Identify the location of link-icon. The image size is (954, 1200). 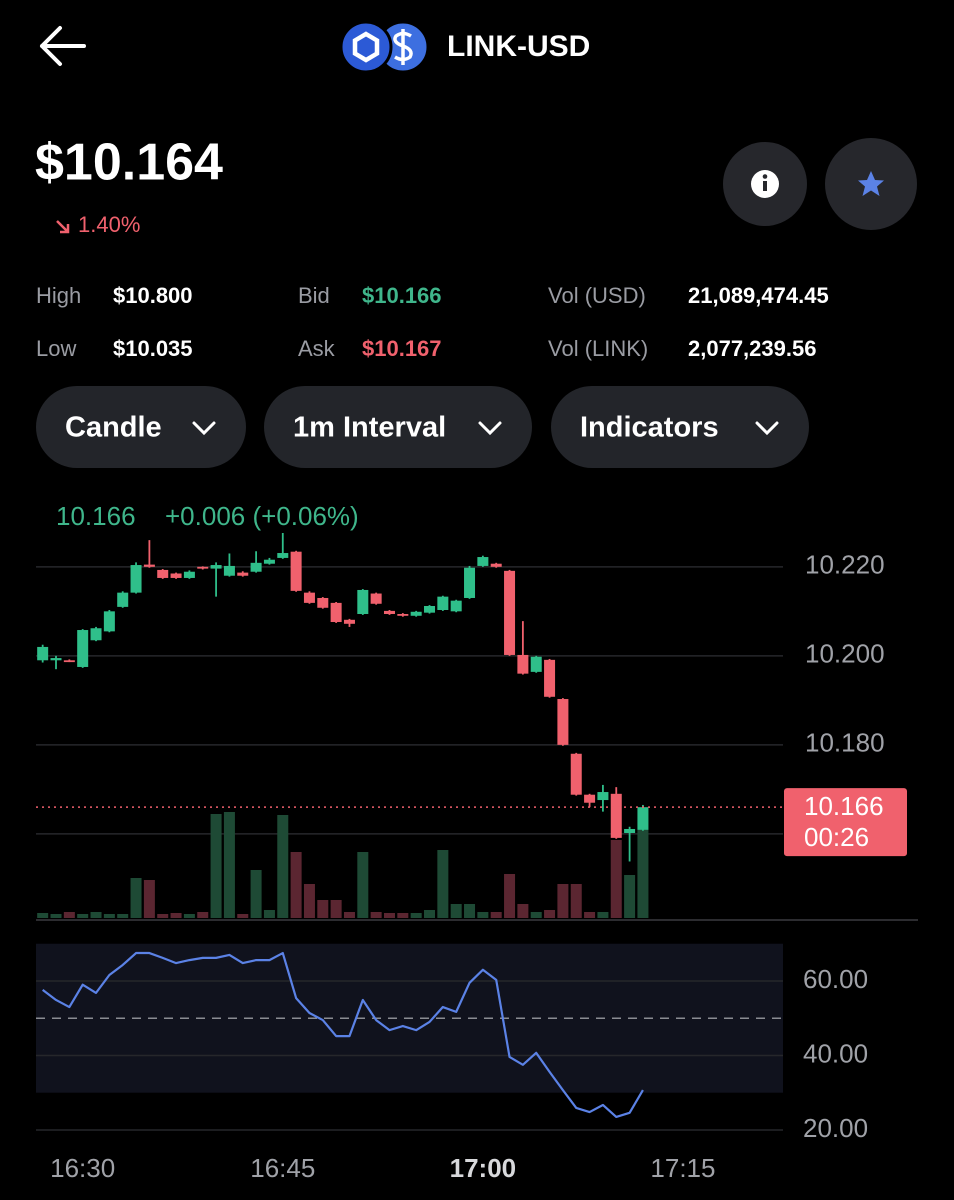
(366, 47).